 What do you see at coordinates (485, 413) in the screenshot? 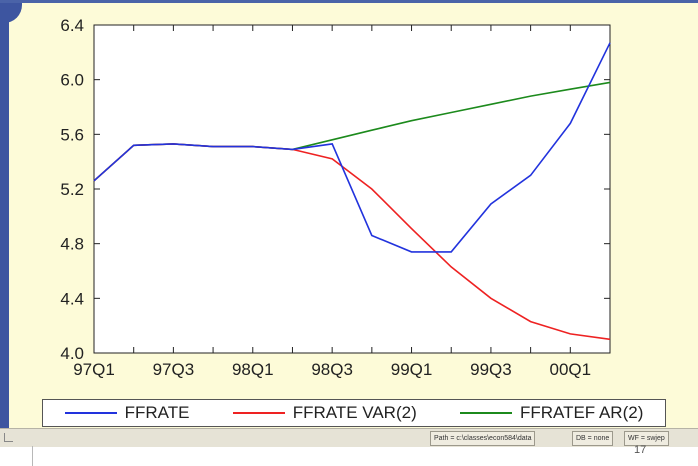
I see `legend-swatch-ffratef-ar2` at bounding box center [485, 413].